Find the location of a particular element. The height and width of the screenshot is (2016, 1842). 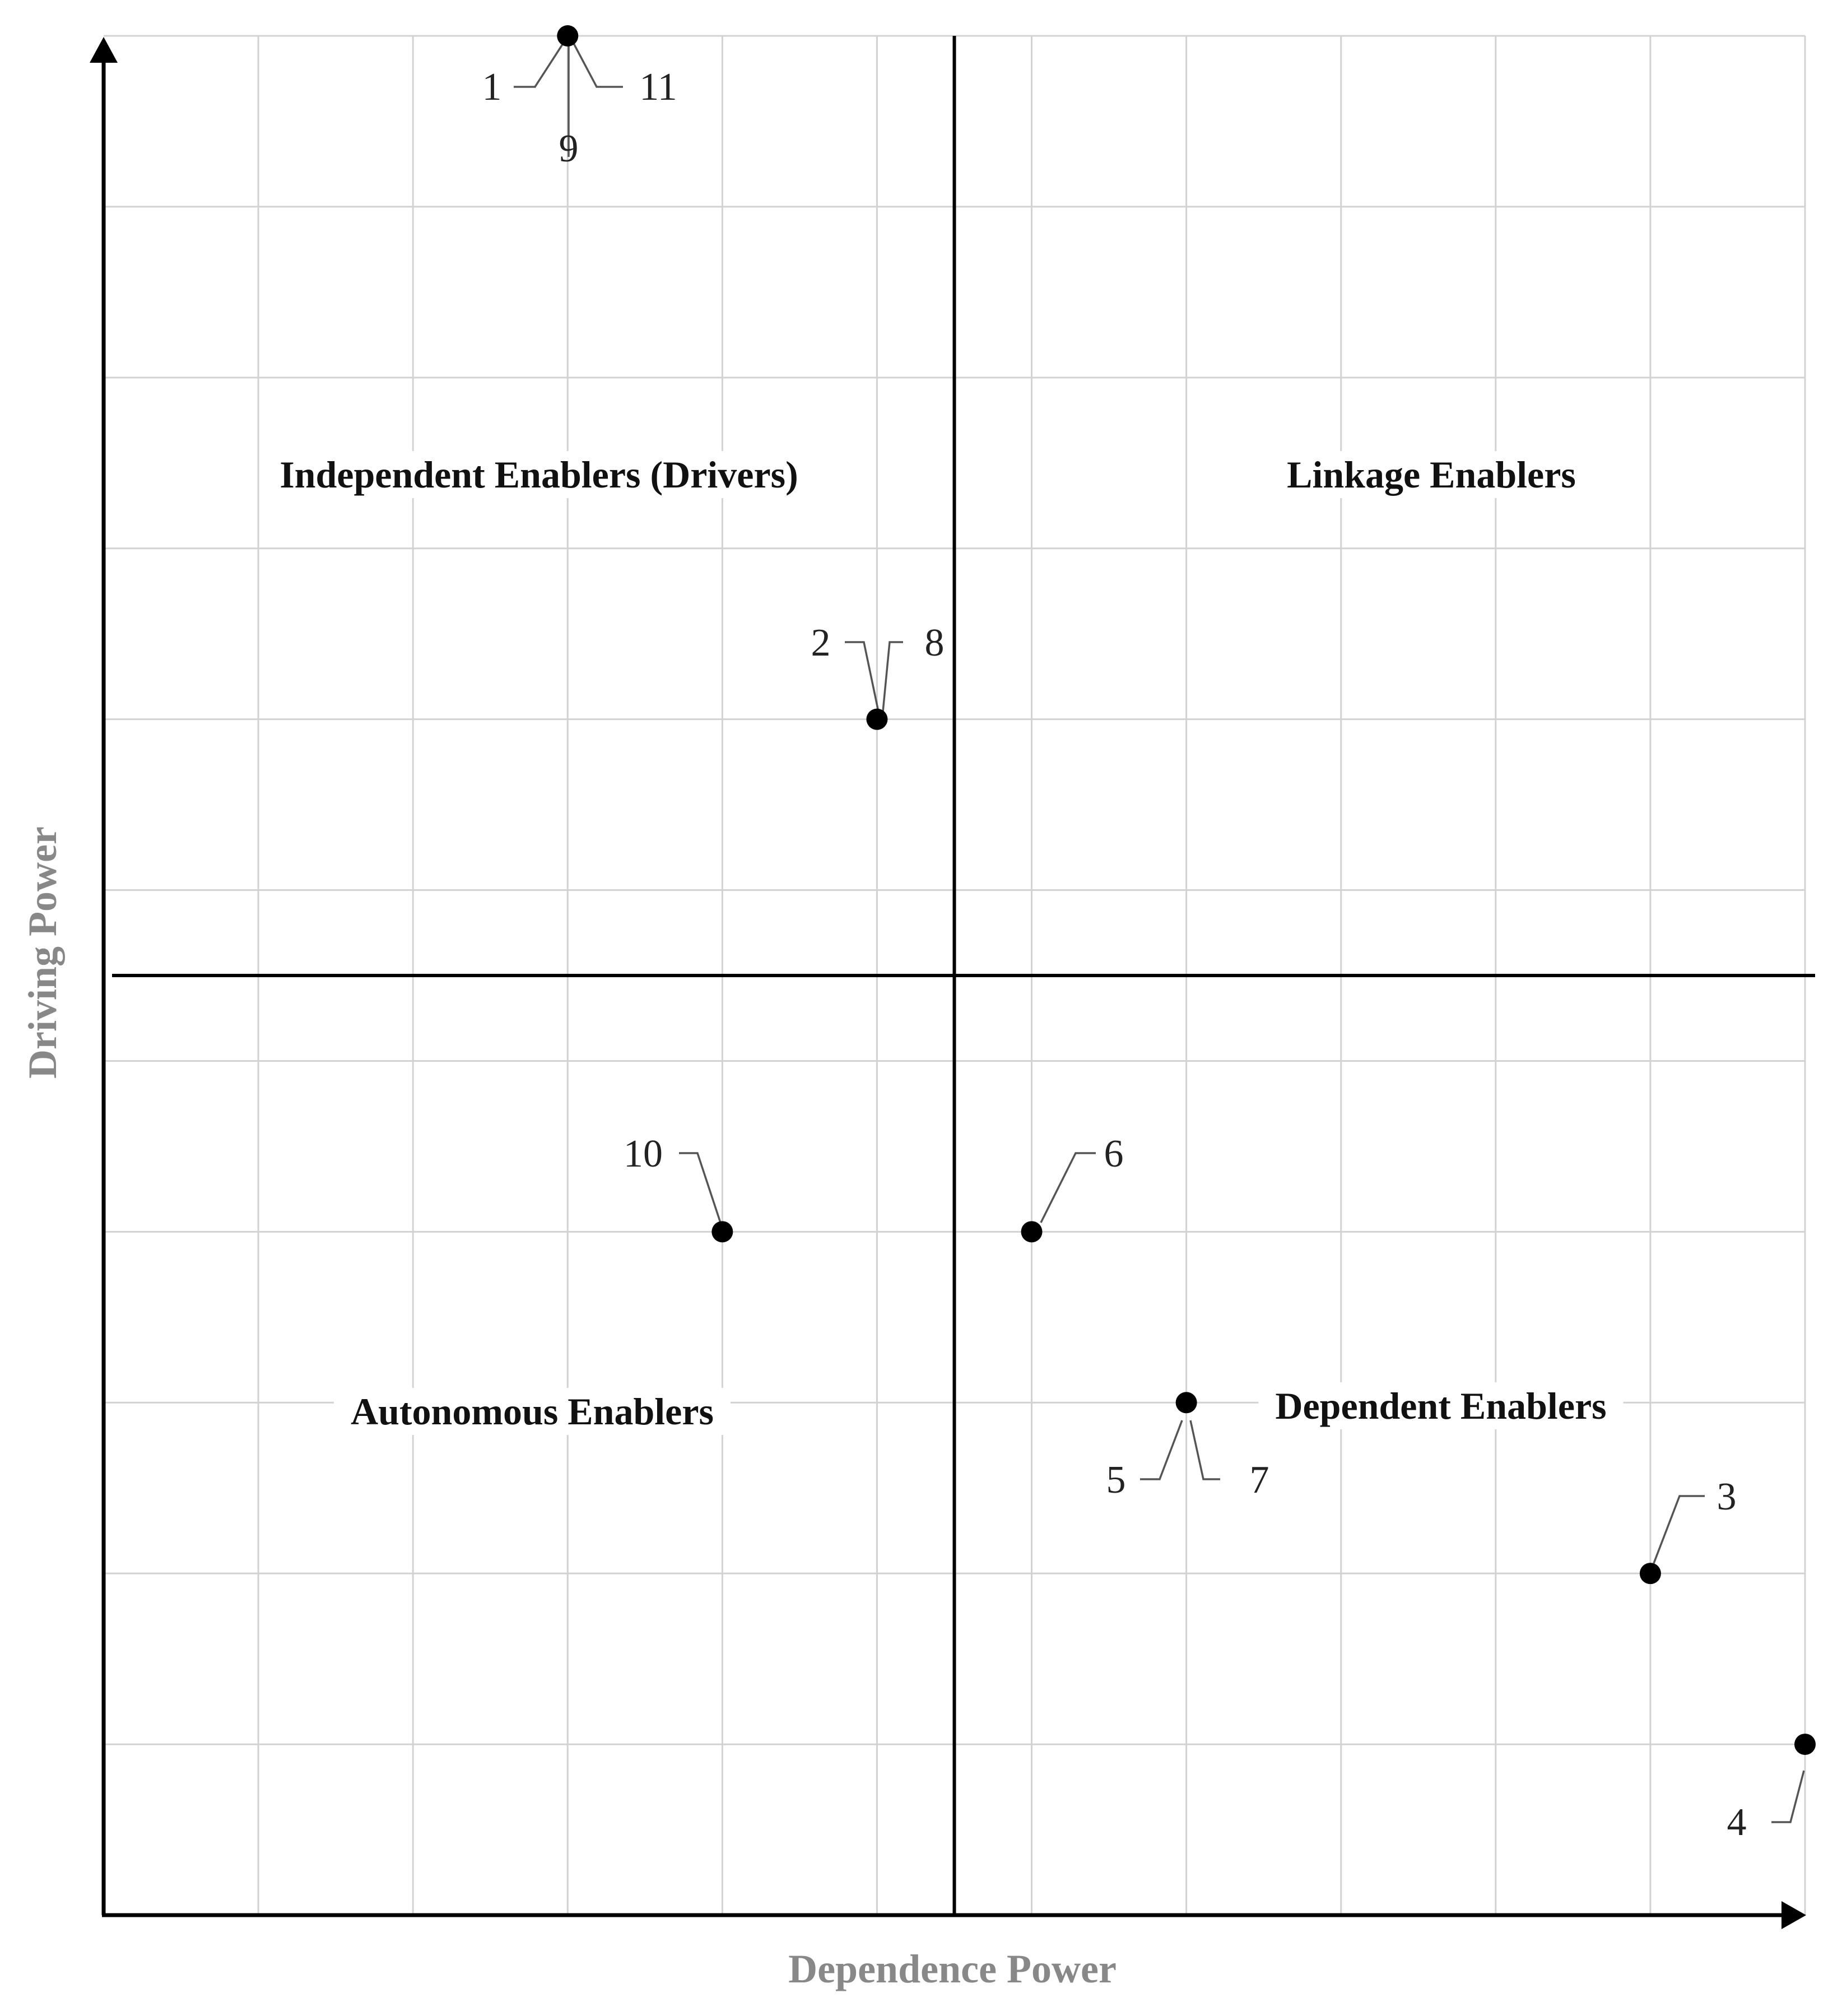

point-label: 2 is located at coordinates (821, 643).